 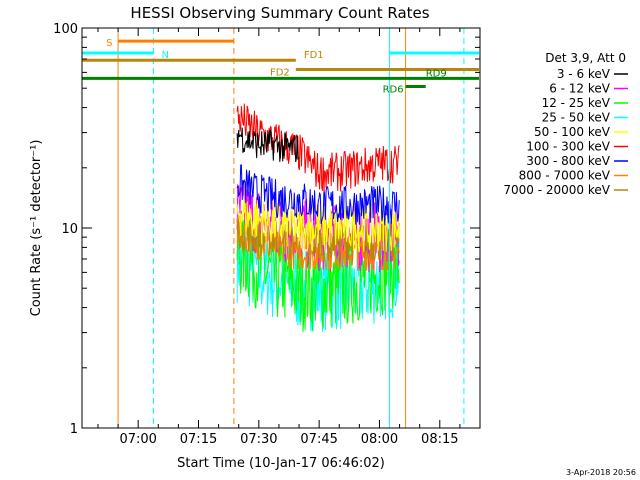 What do you see at coordinates (109, 43) in the screenshot?
I see `flag-bar-label: S` at bounding box center [109, 43].